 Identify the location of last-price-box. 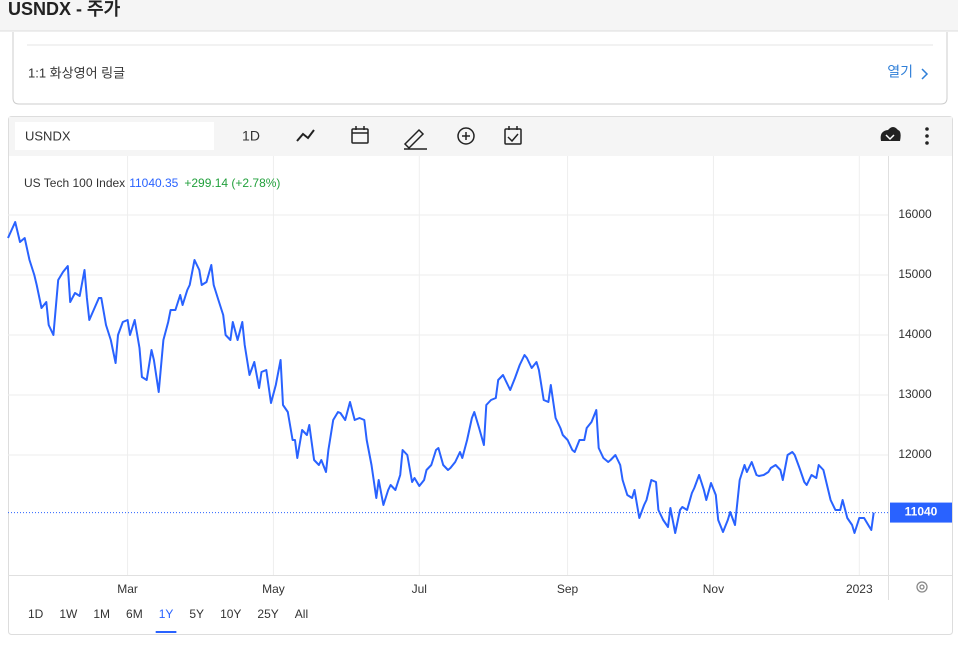
(921, 512).